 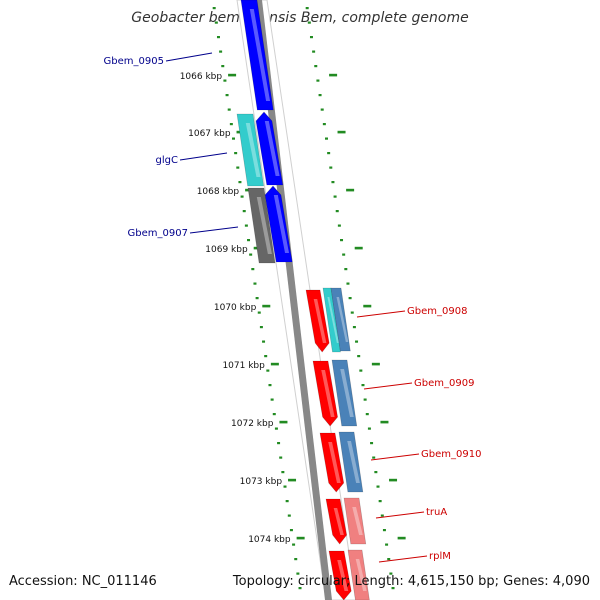 What do you see at coordinates (350, 298) in the screenshot?
I see `dotted-guide-right` at bounding box center [350, 298].